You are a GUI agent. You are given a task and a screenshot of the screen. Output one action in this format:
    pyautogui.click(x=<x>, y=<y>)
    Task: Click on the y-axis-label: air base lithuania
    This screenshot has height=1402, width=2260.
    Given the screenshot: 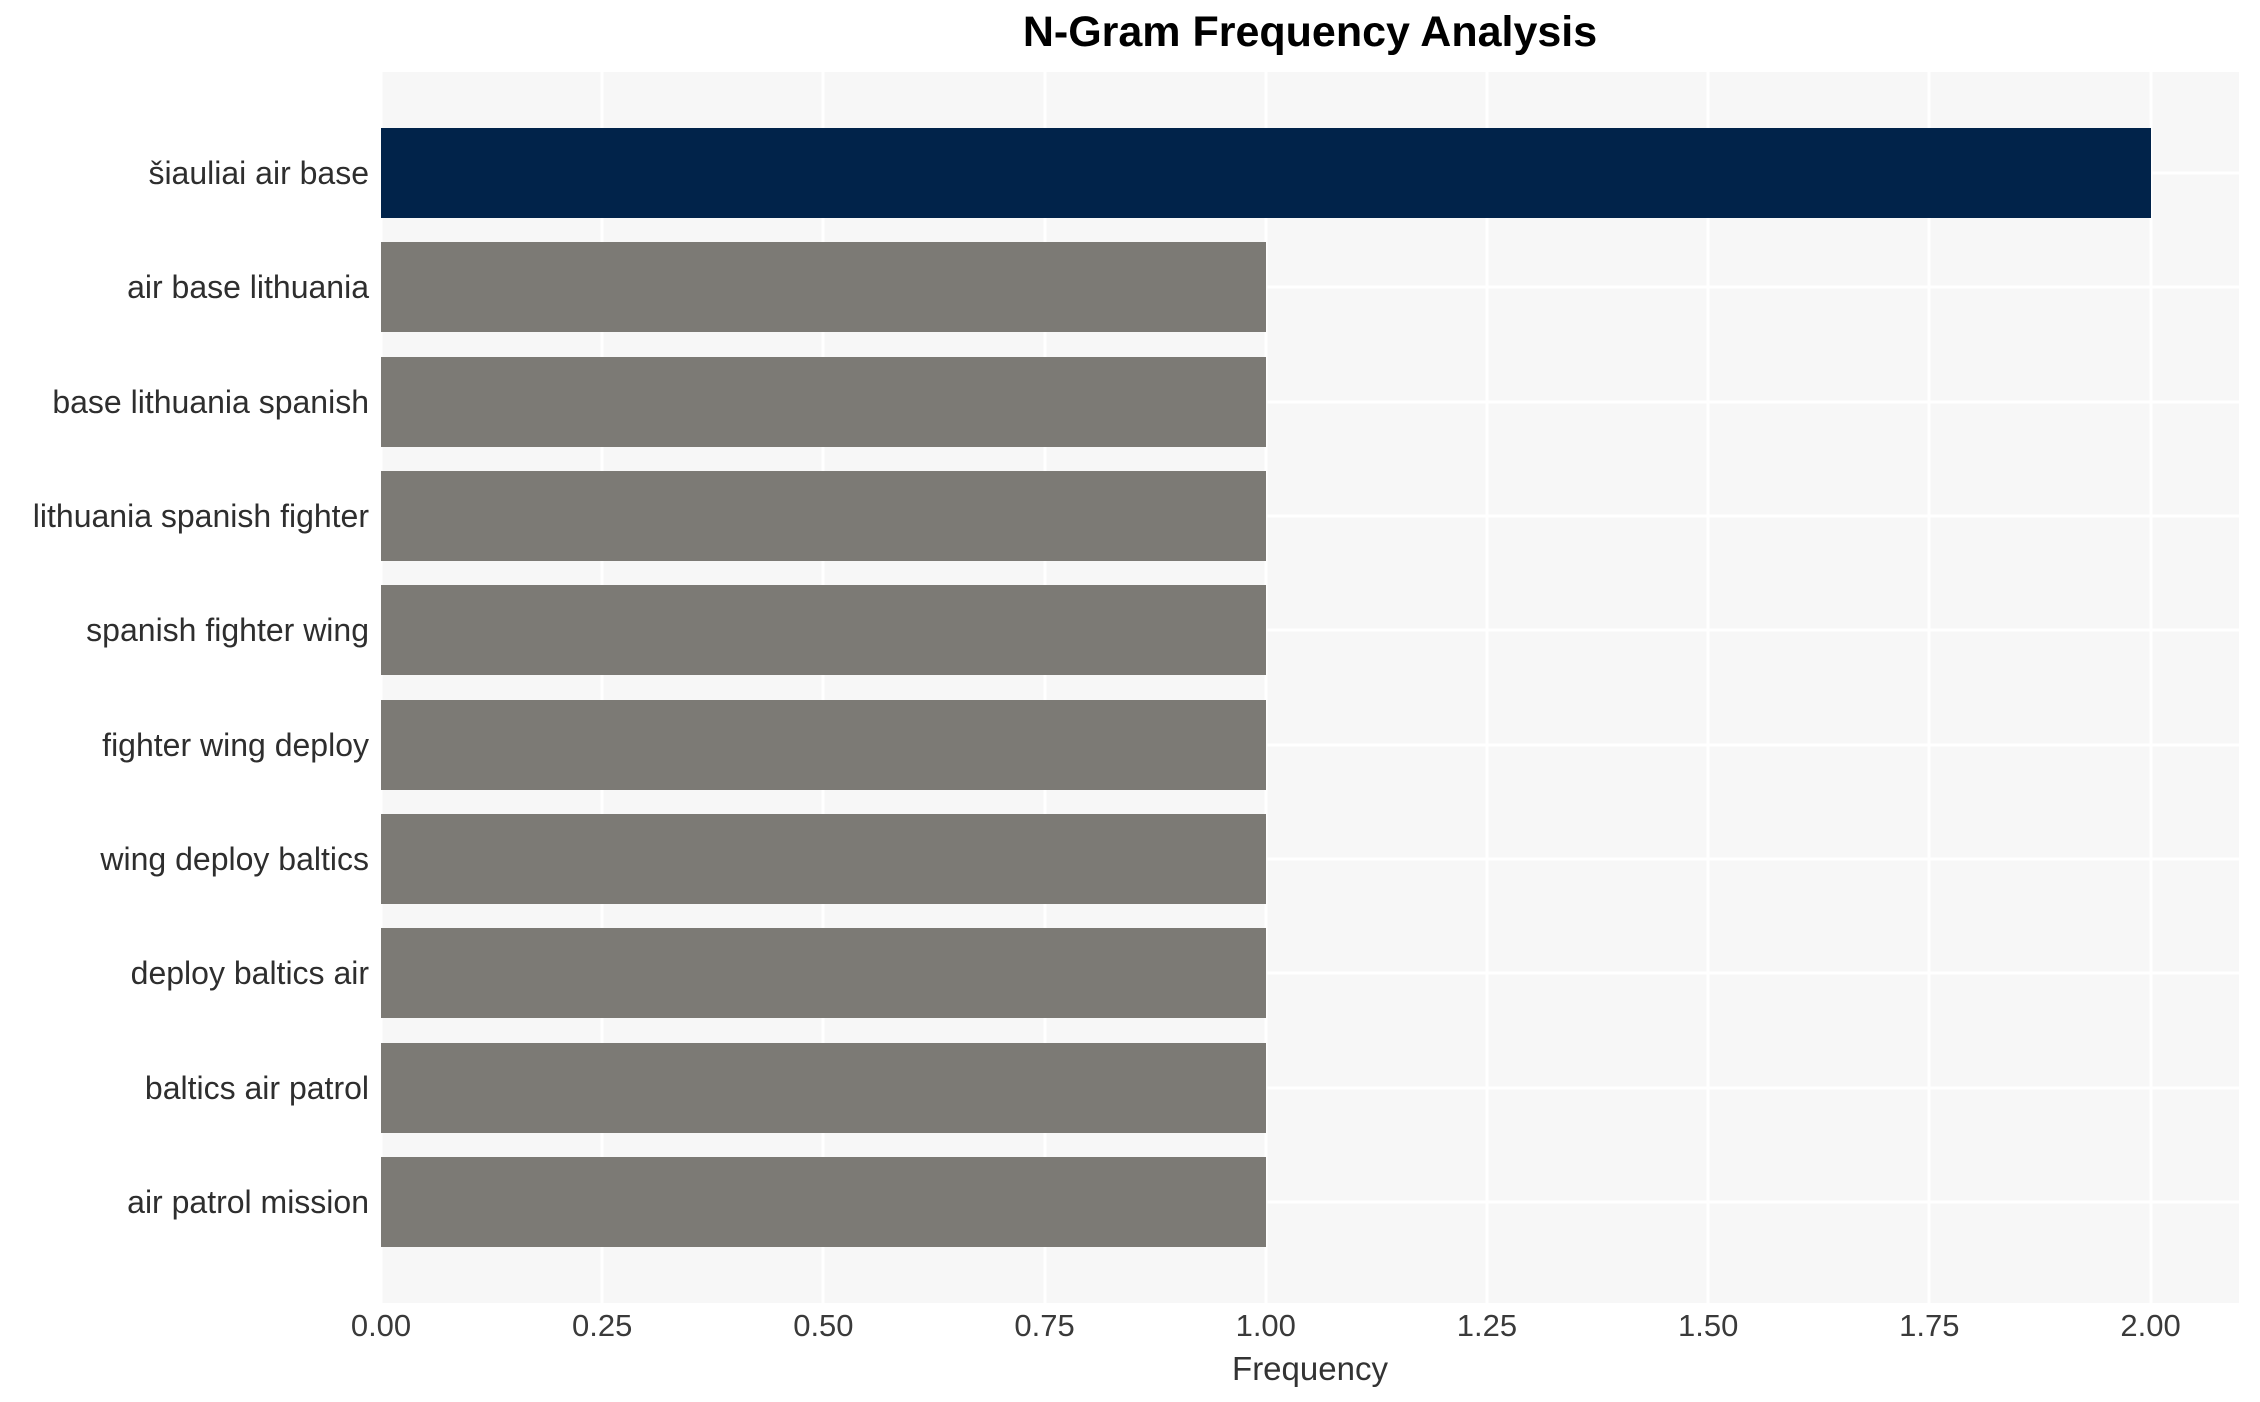 What is the action you would take?
    pyautogui.click(x=248, y=287)
    